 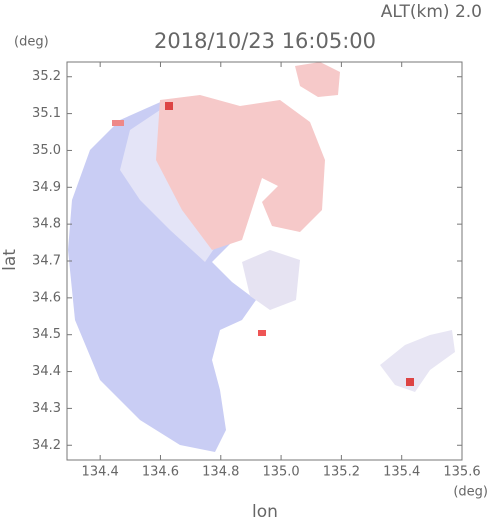 I want to click on x-tick-label: 134.4, so click(x=100, y=472).